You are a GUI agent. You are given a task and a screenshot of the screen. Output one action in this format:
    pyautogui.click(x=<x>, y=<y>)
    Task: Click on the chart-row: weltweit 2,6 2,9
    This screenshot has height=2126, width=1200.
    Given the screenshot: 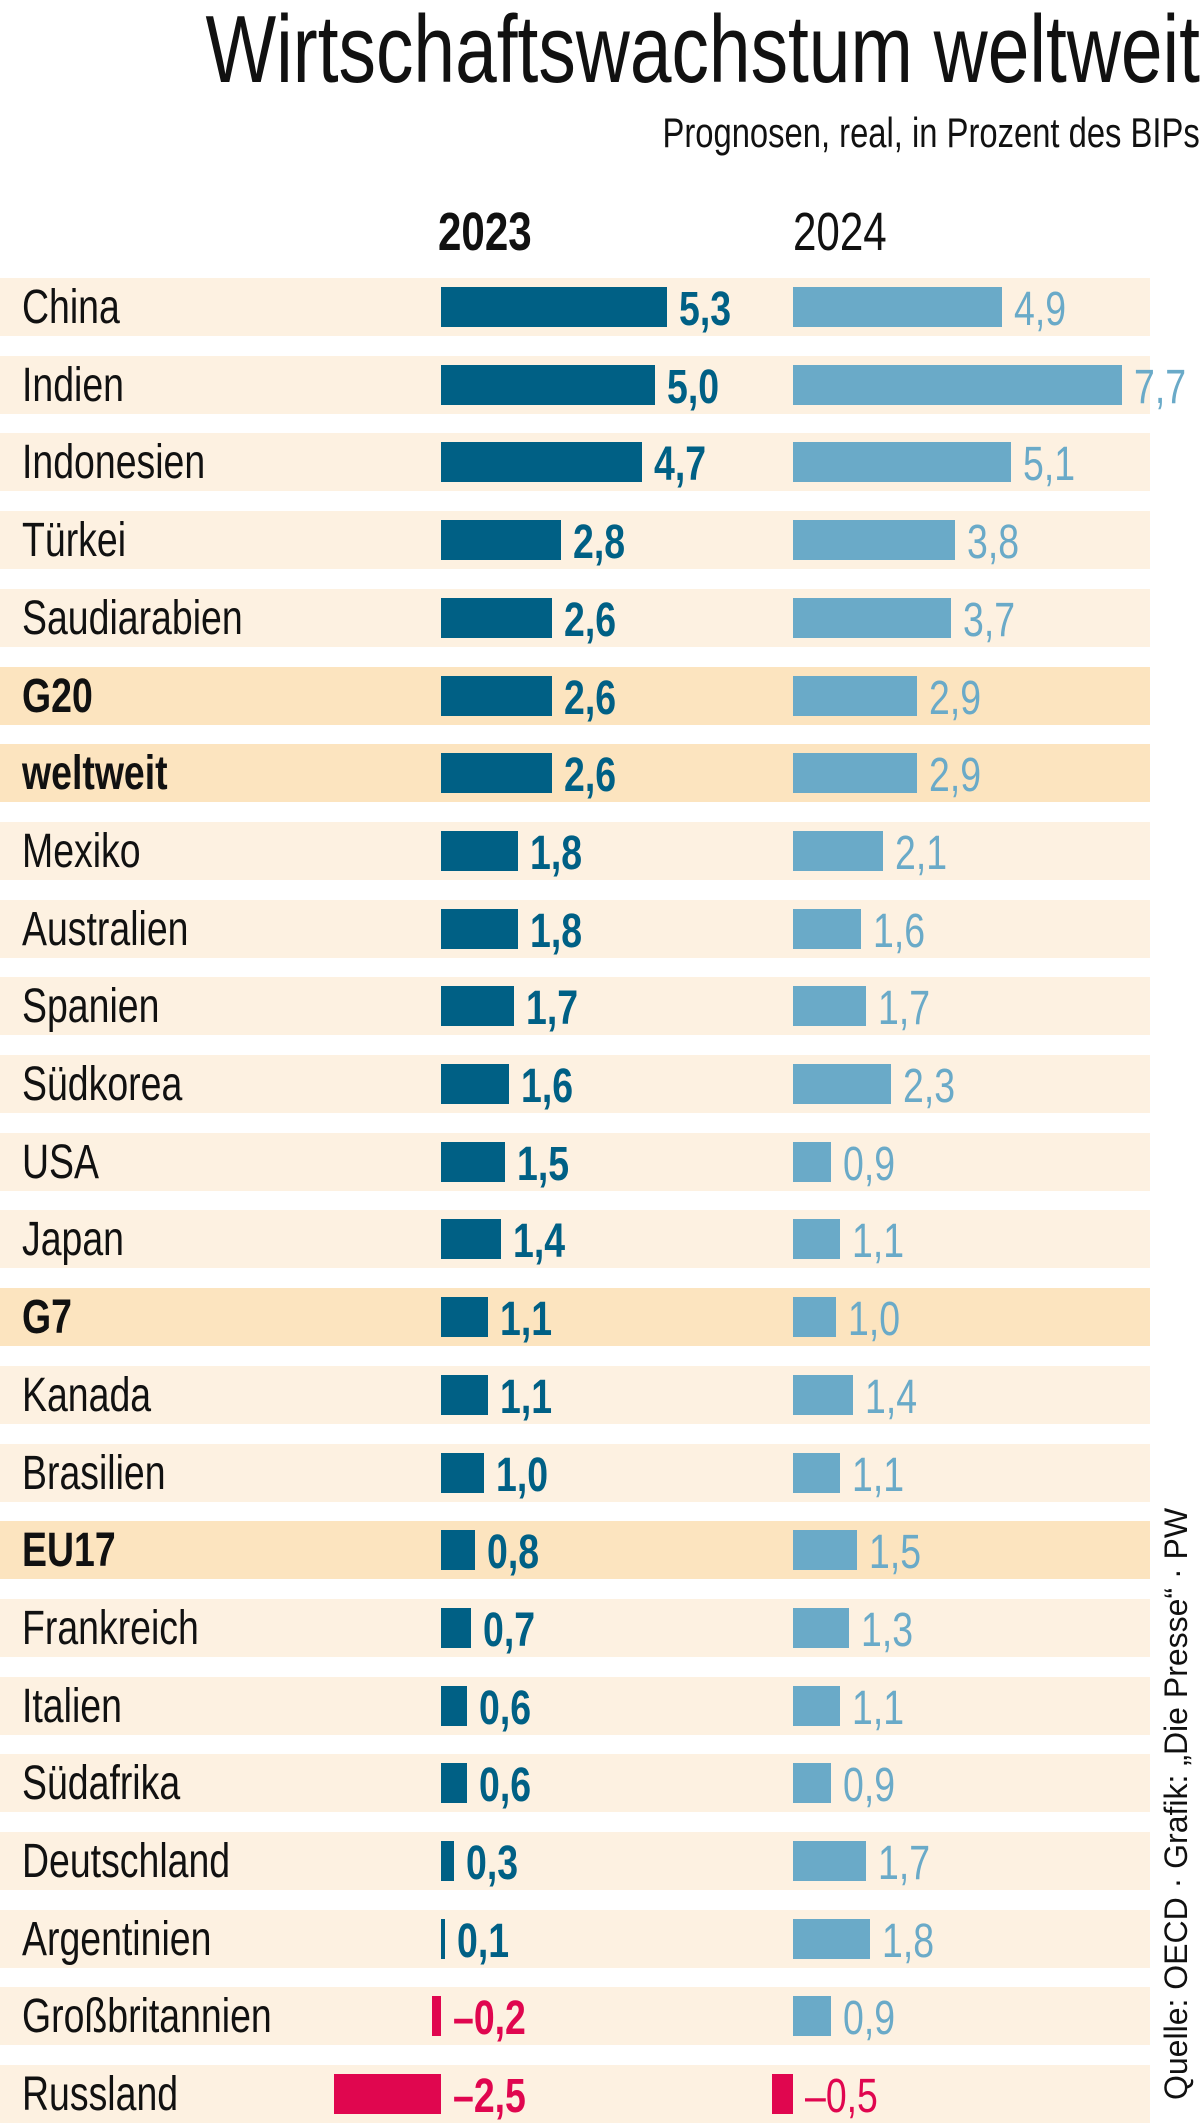 What is the action you would take?
    pyautogui.click(x=575, y=773)
    